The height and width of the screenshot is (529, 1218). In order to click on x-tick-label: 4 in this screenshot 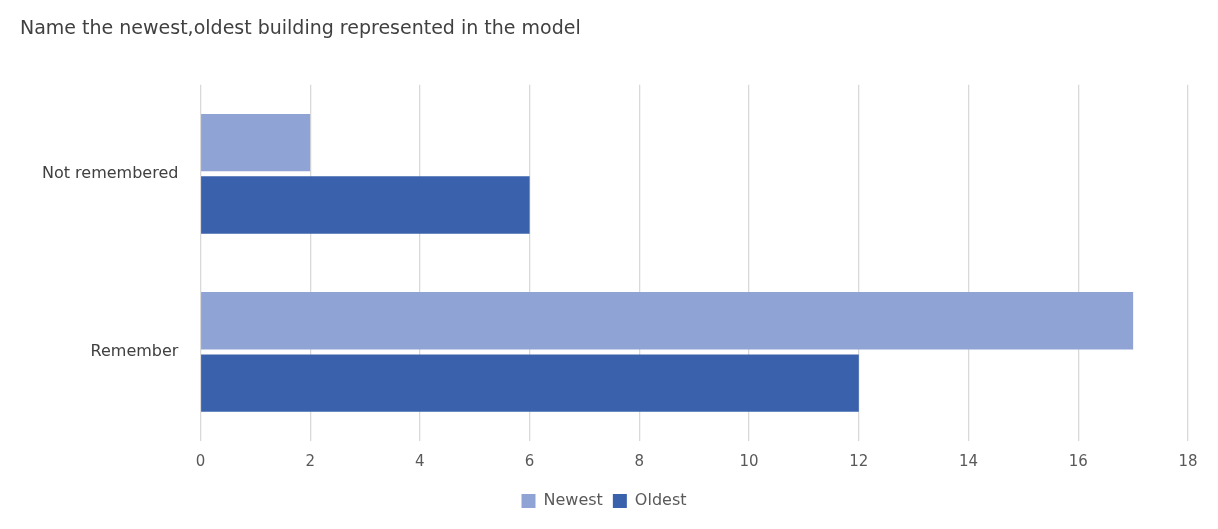, I will do `click(420, 460)`.